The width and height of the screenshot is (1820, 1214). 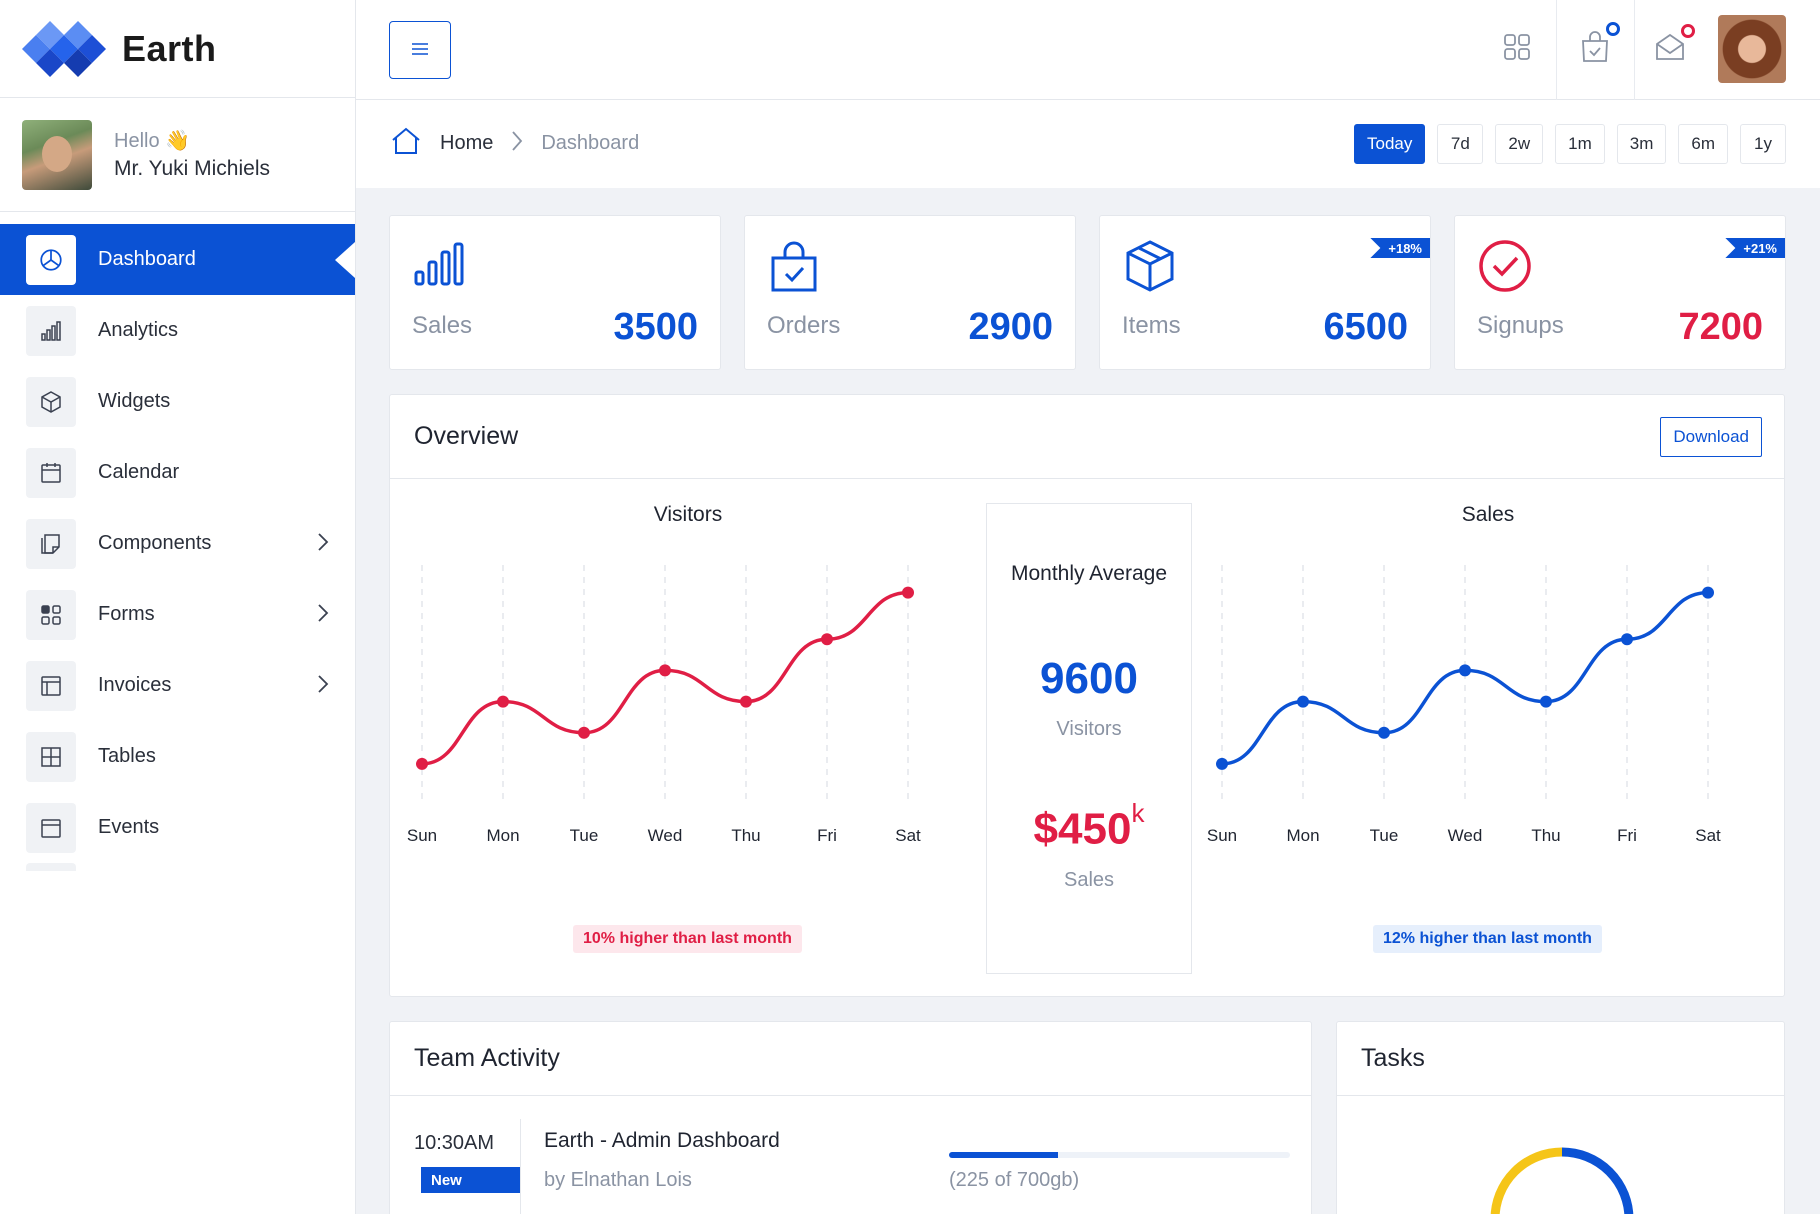 I want to click on apps-button, so click(x=1517, y=49).